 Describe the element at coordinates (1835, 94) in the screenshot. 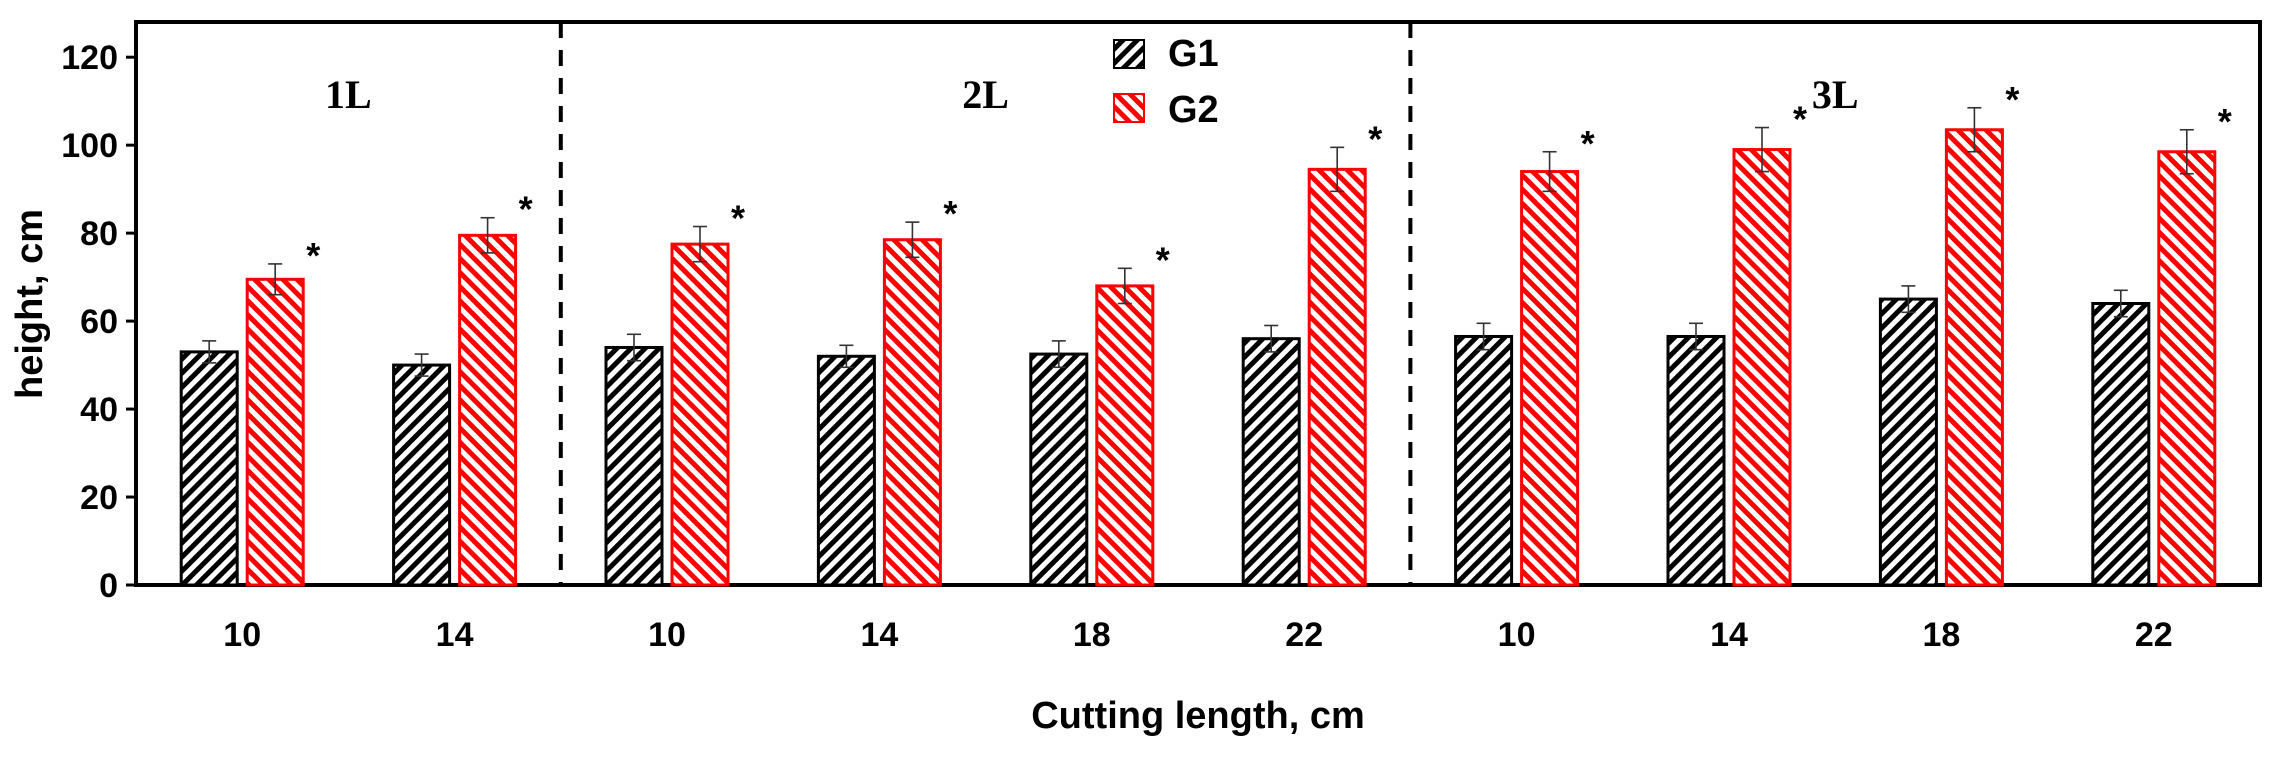

I see `group-label-3L: 3L` at that location.